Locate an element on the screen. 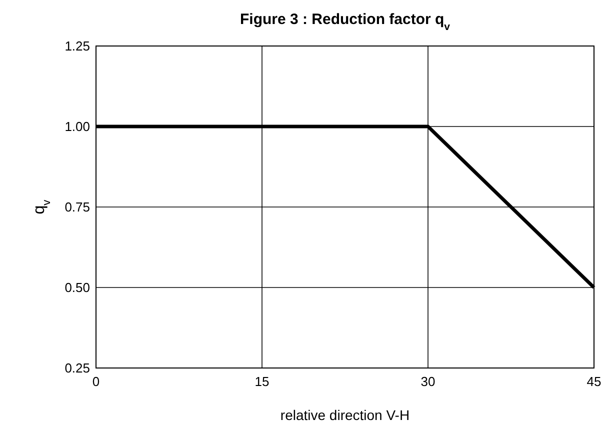 The height and width of the screenshot is (432, 604). x-tick-label: 0 is located at coordinates (96, 381).